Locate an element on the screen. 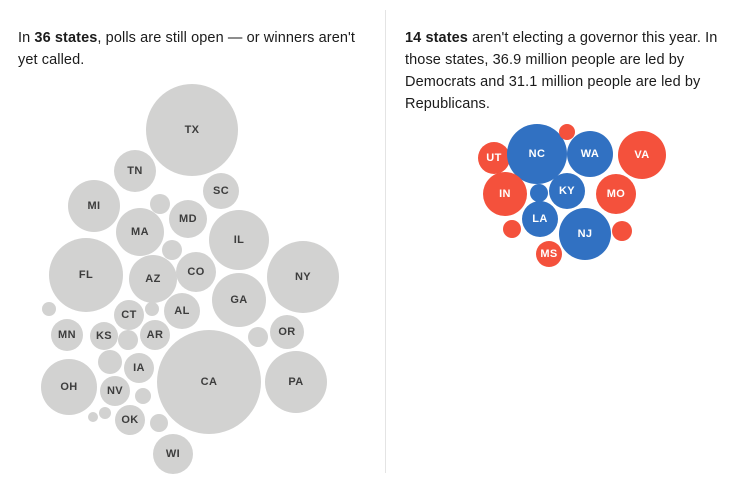 This screenshot has width=750, height=489. state-bubble-oh: OH is located at coordinates (69, 387).